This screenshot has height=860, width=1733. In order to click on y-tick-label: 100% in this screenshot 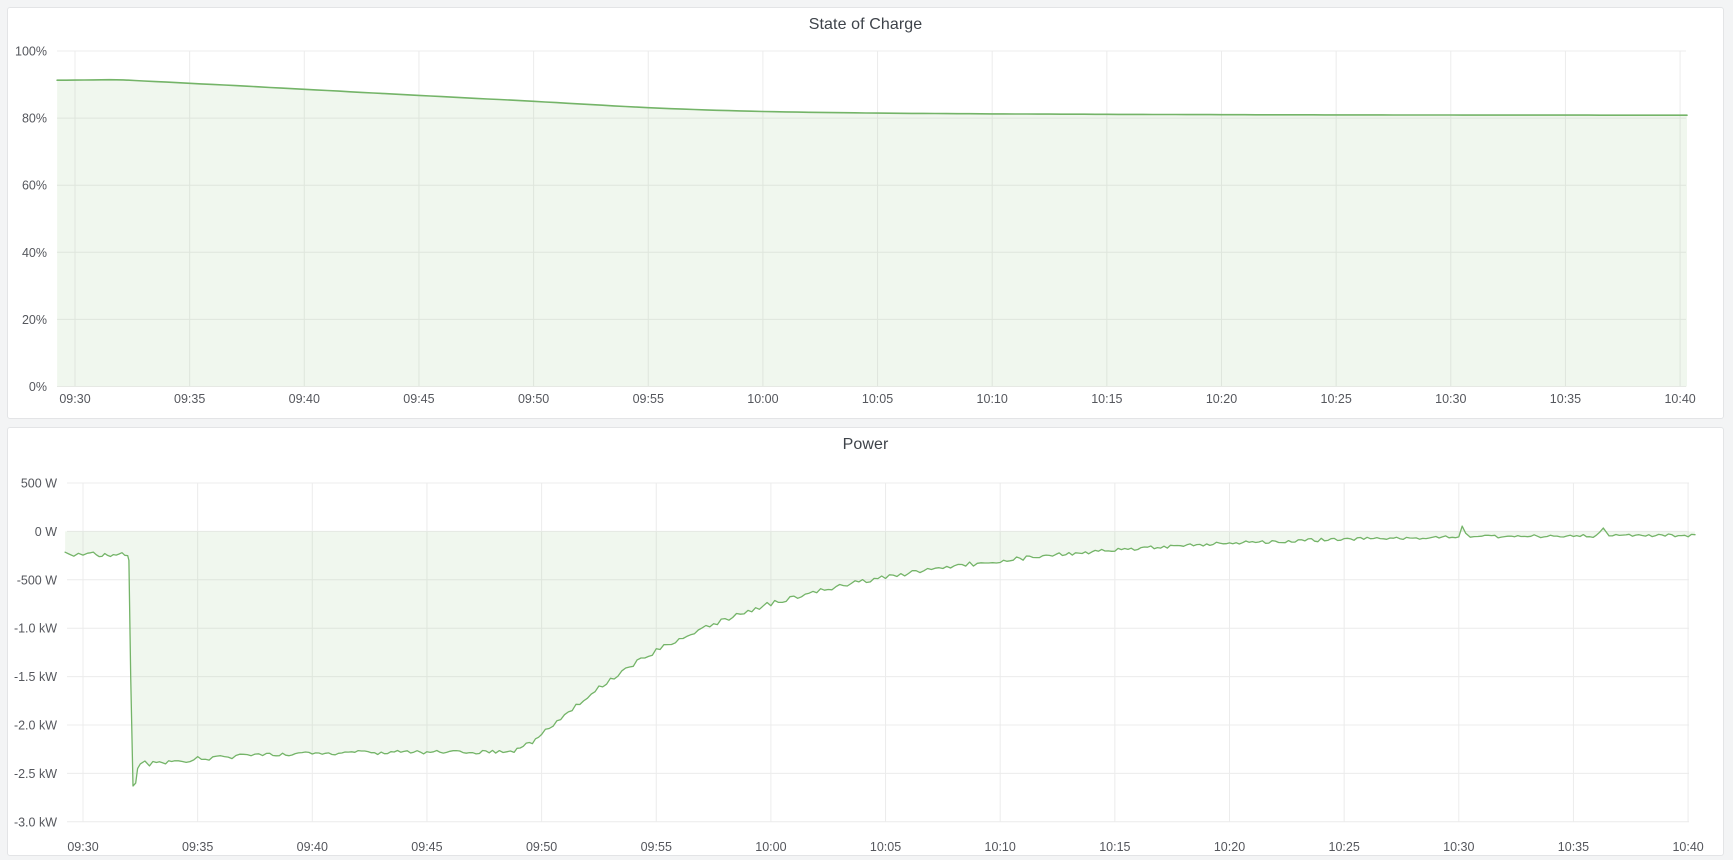, I will do `click(31, 52)`.